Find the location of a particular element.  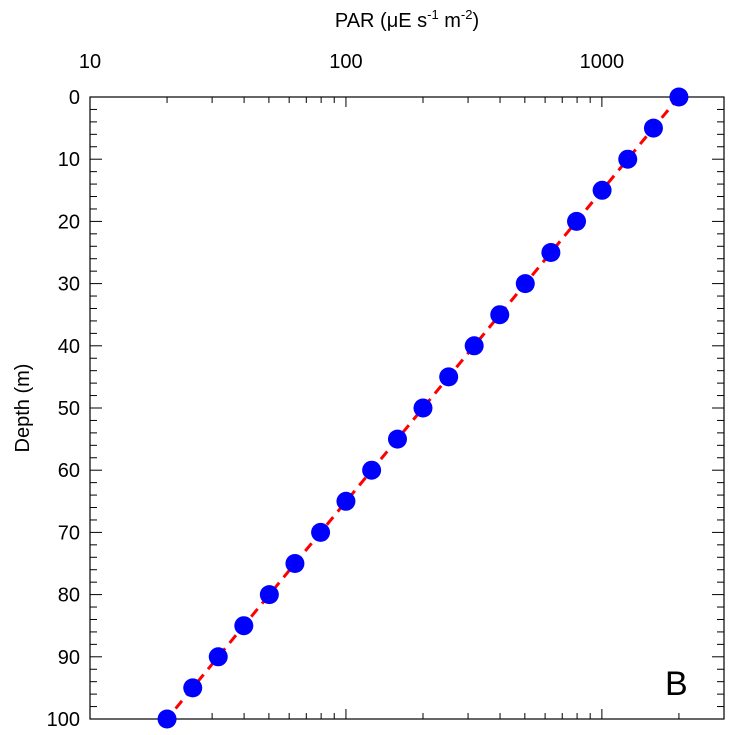

y-tick-label: 60 is located at coordinates (69, 471).